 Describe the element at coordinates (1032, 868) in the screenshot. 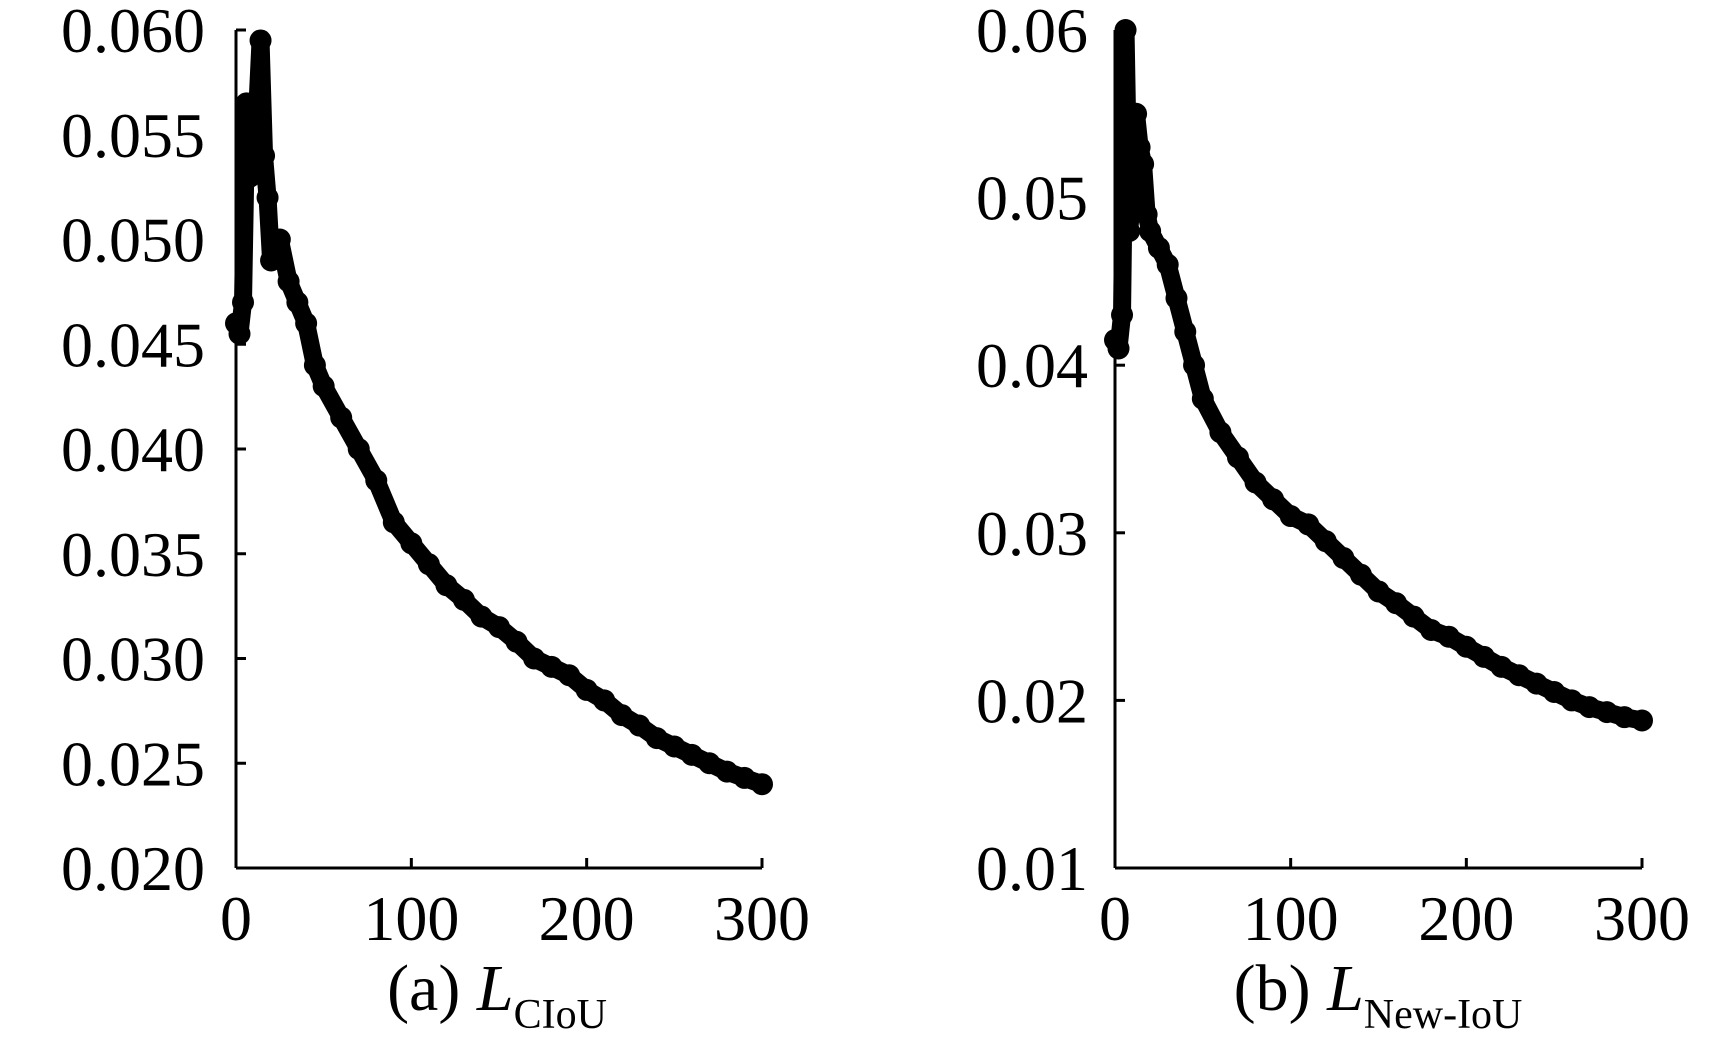

I see `y-tick-label: 0.01` at that location.